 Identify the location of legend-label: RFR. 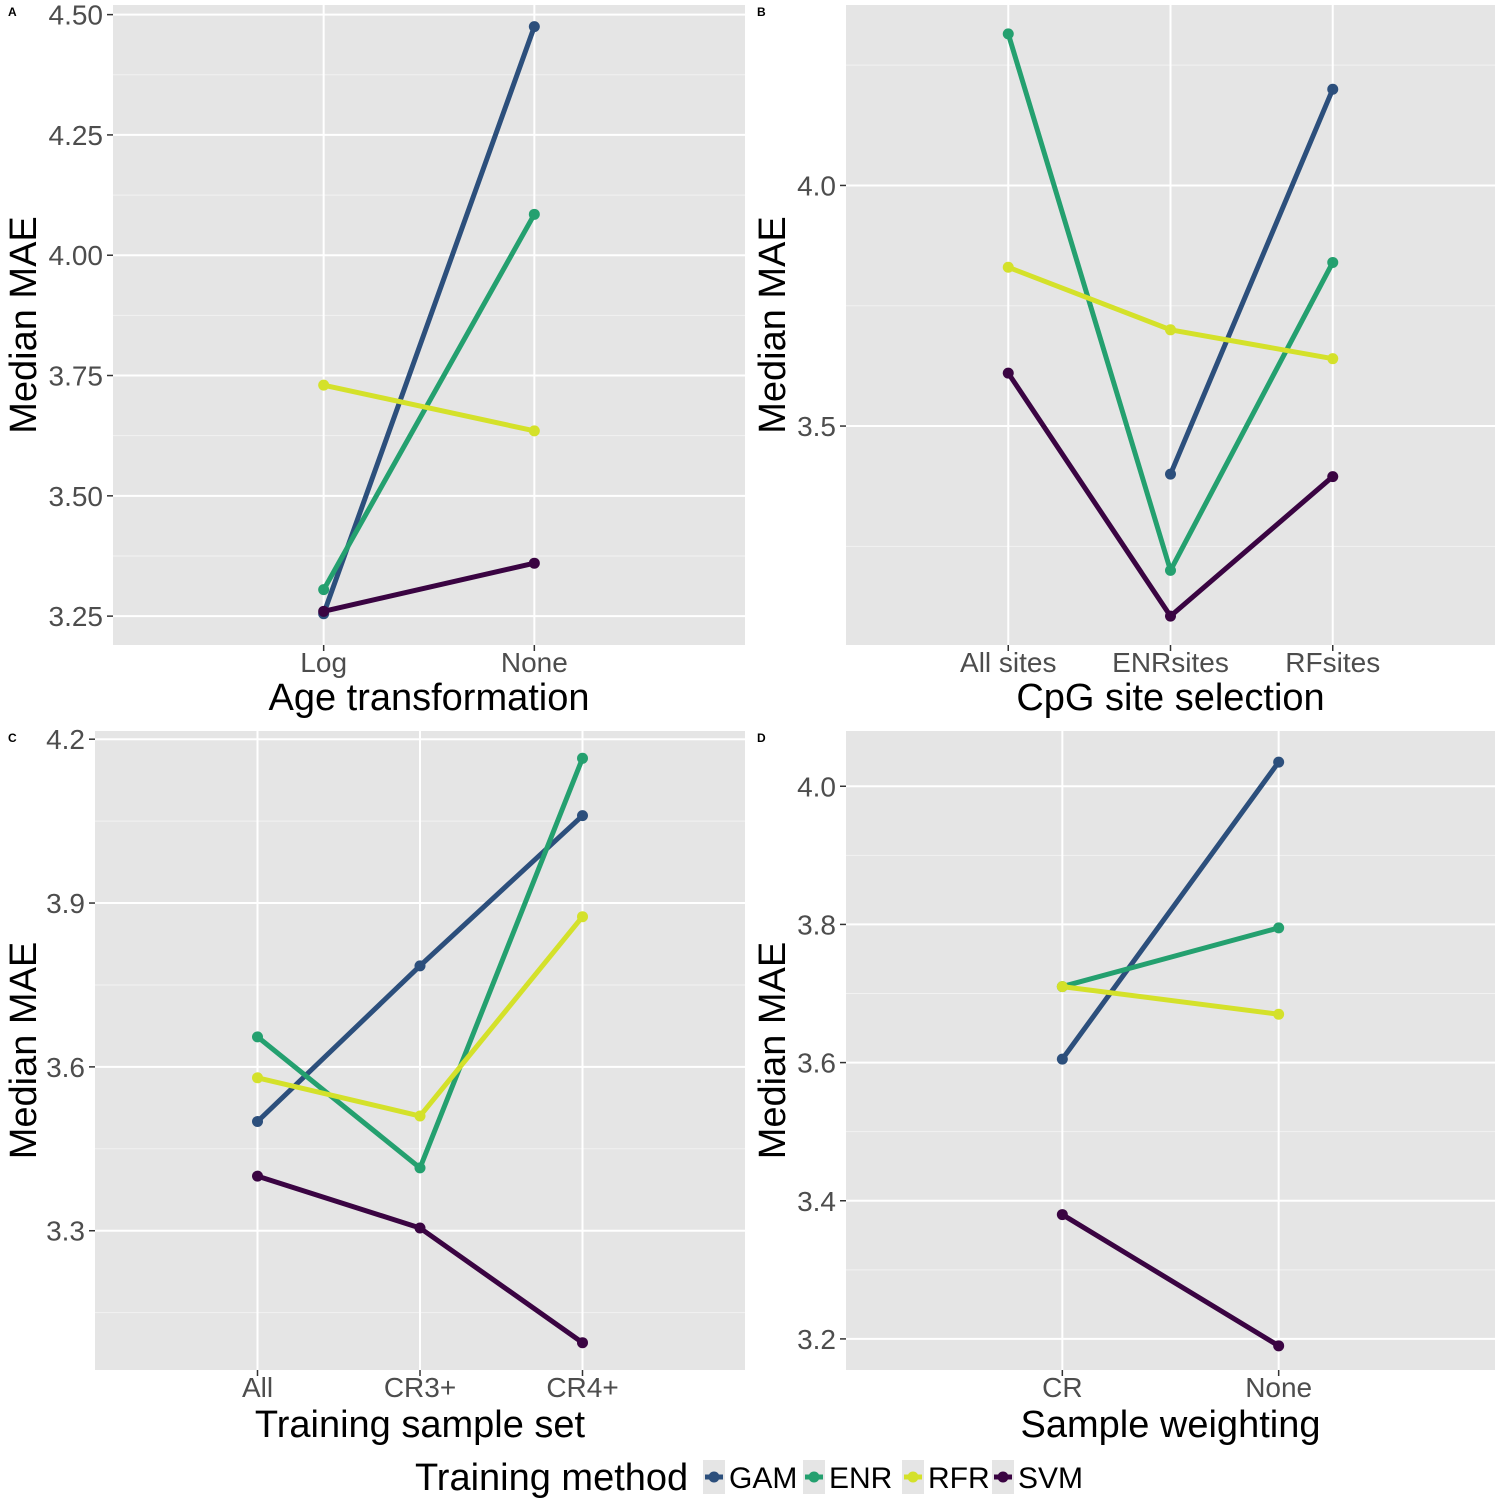
(959, 1478).